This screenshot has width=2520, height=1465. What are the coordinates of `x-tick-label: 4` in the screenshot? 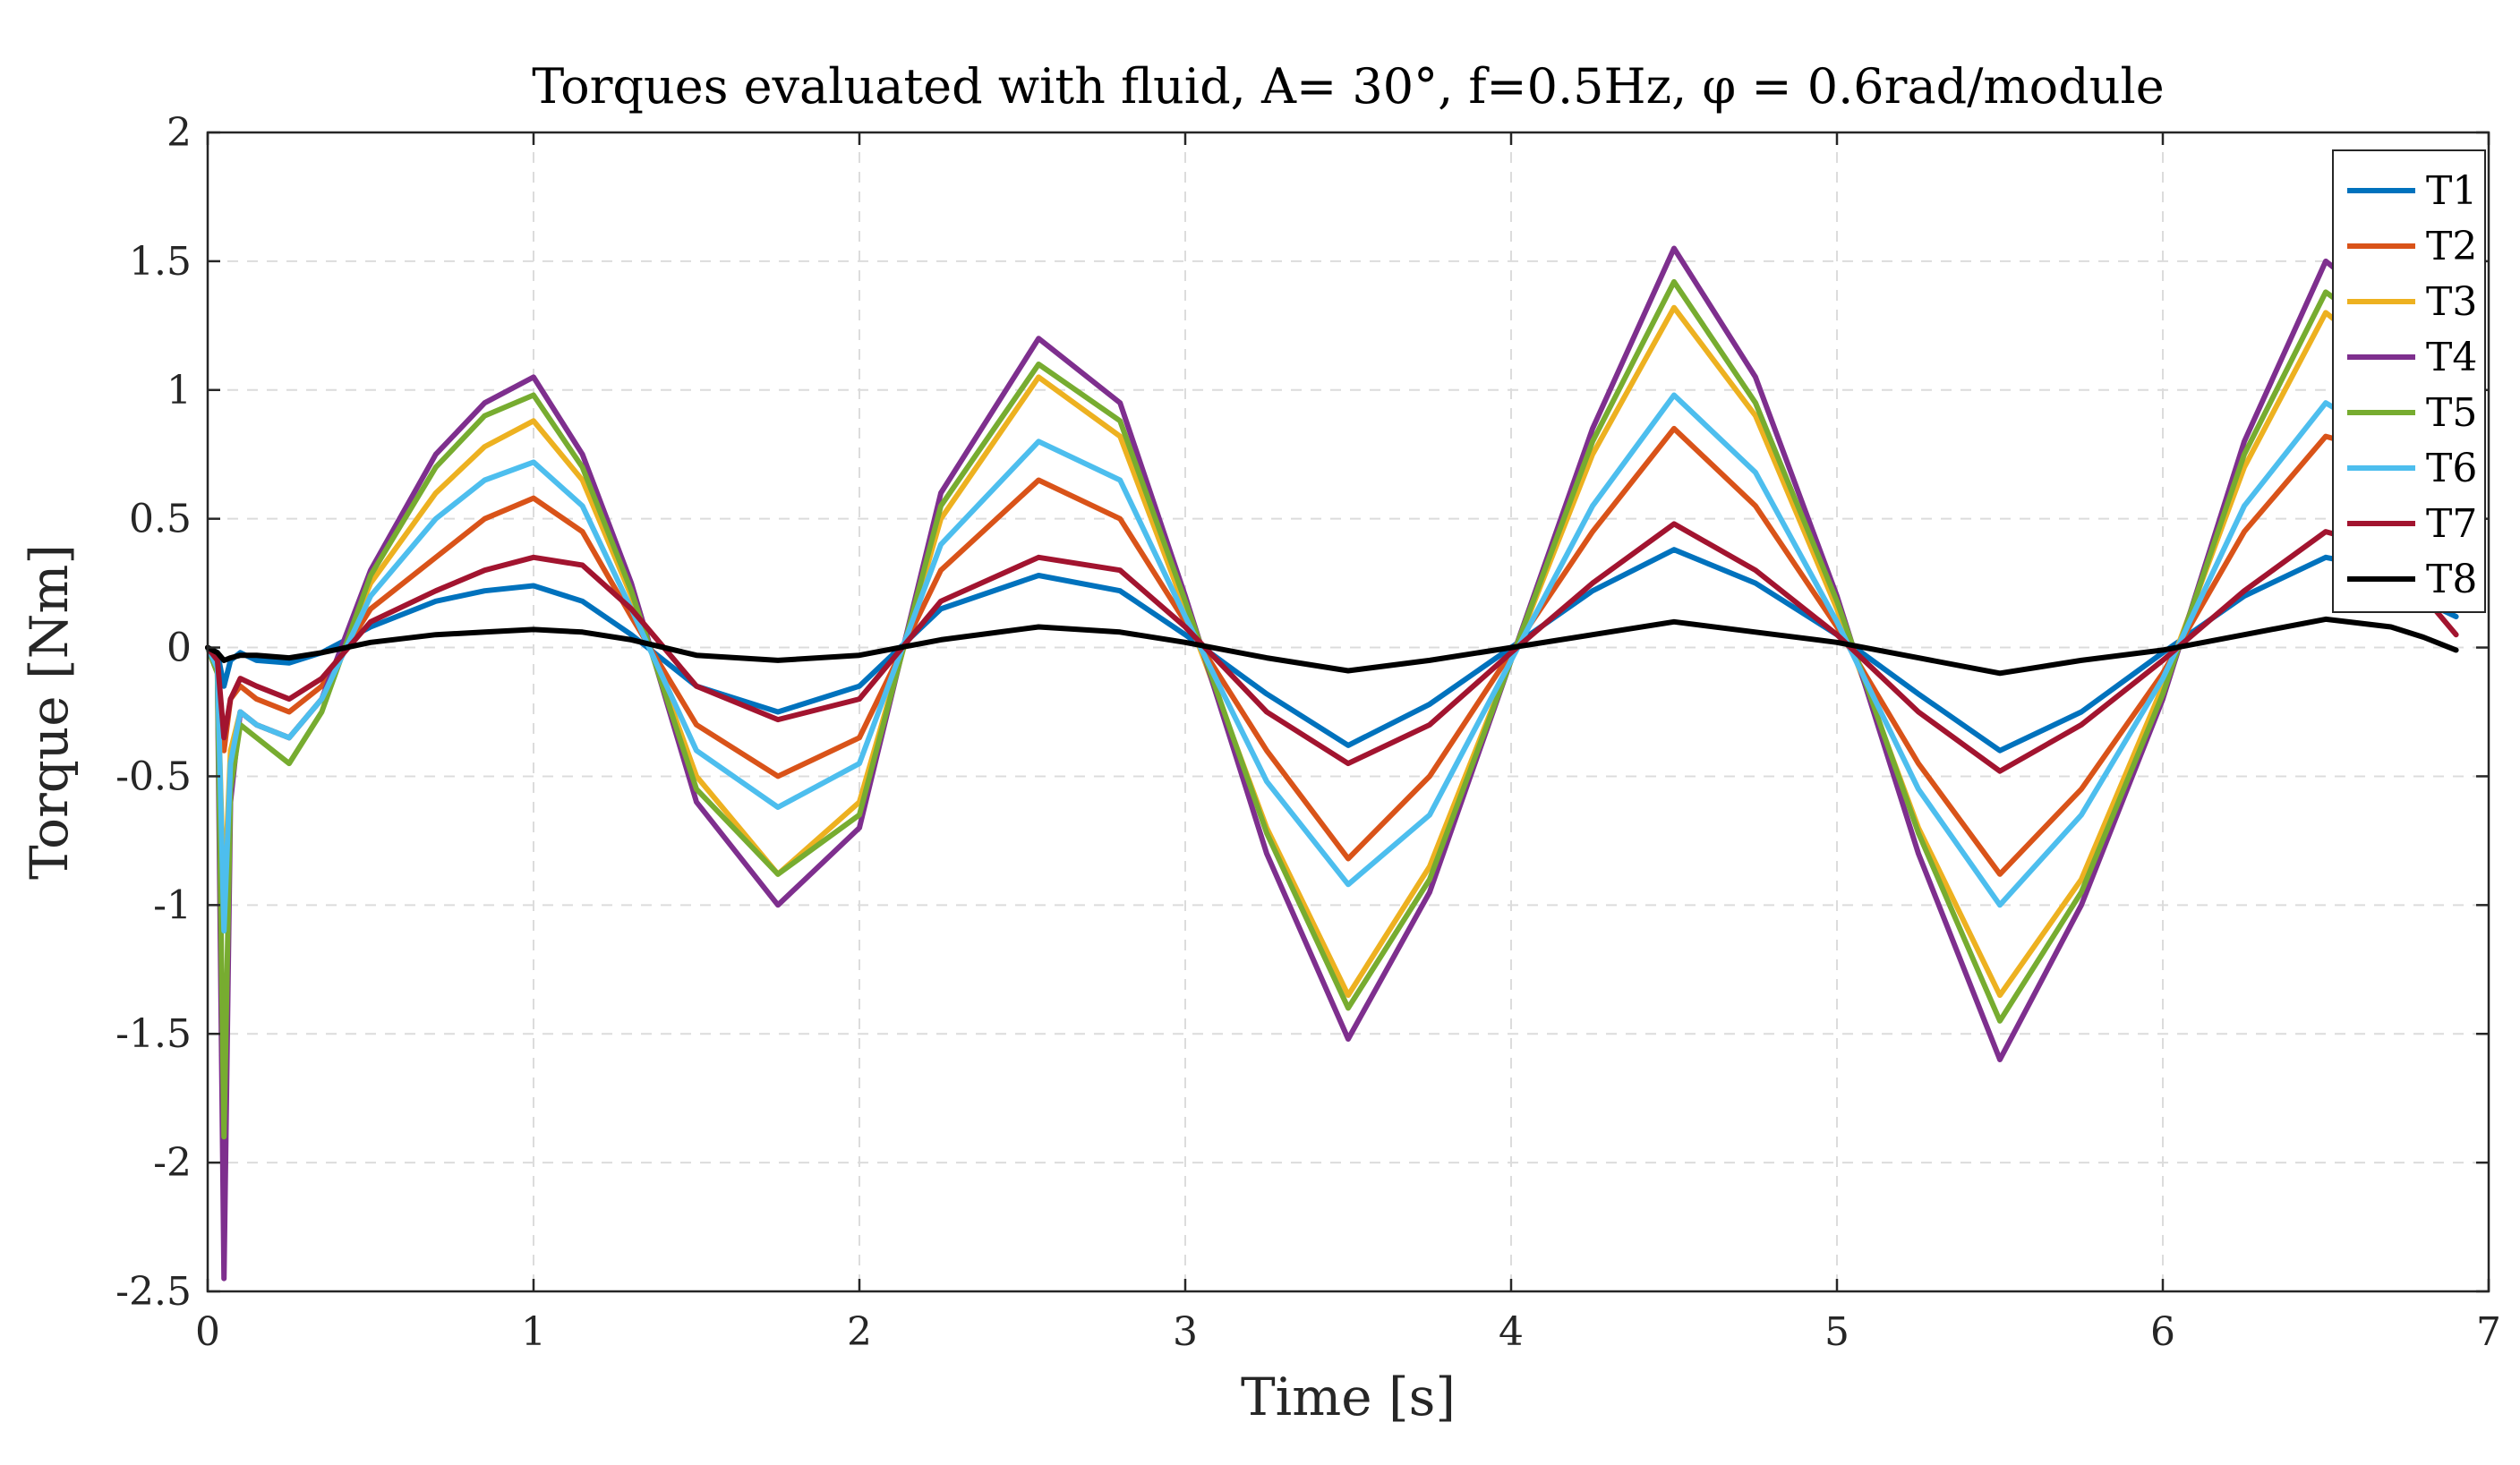 It's located at (1511, 1332).